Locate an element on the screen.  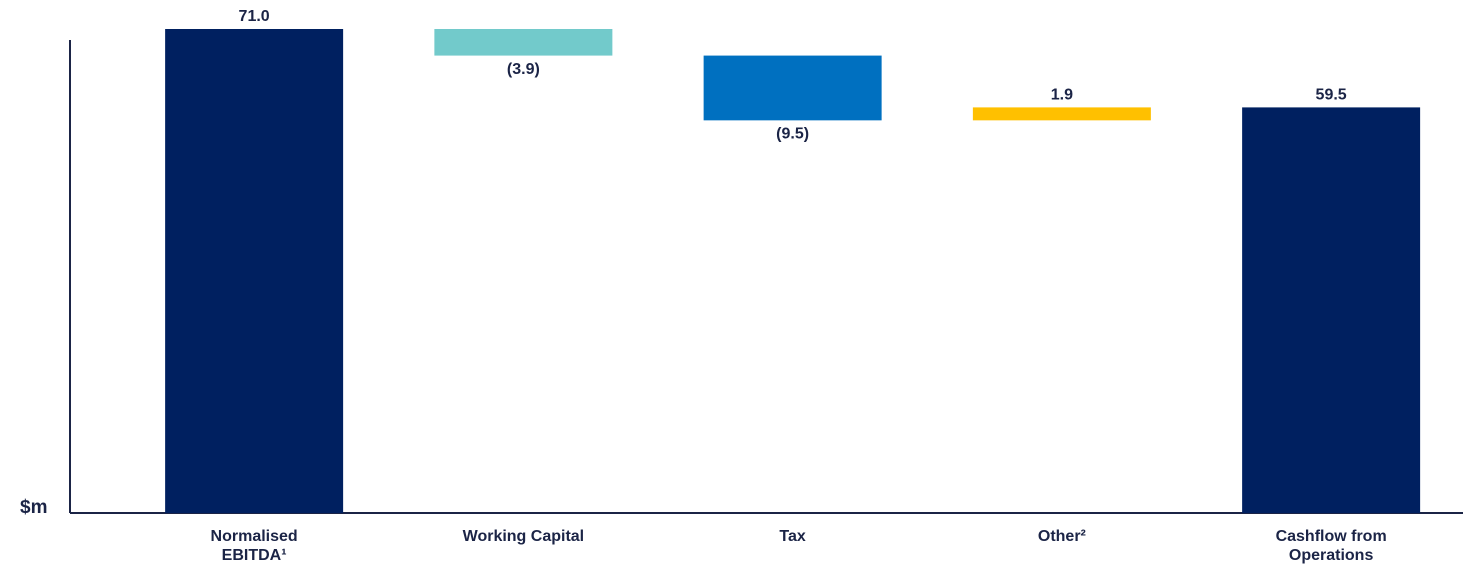
x-tick-label-box: Other² is located at coordinates (1061, 536).